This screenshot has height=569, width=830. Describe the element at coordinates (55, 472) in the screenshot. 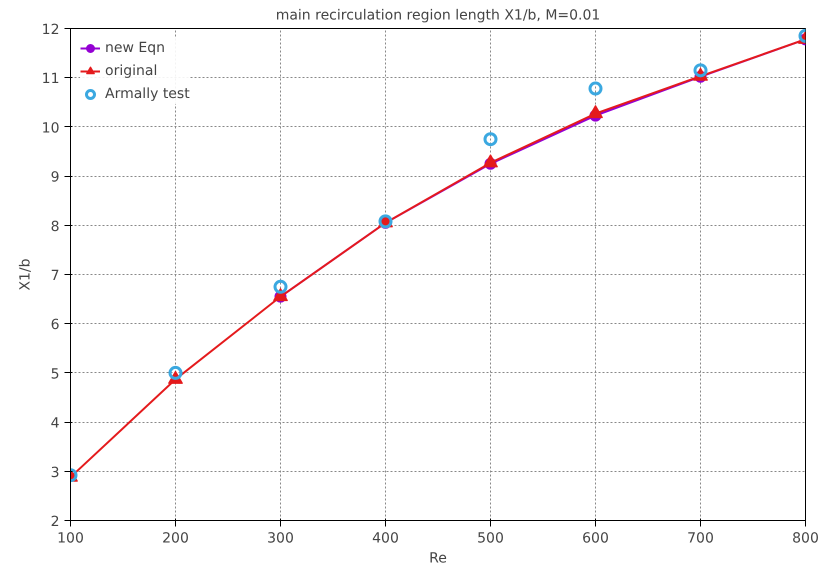

I see `y-tick-label: 3` at that location.